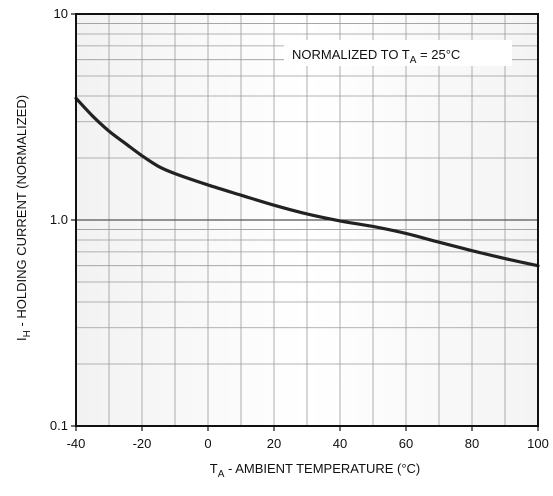 The height and width of the screenshot is (496, 553). Describe the element at coordinates (406, 443) in the screenshot. I see `x-tick-label: 60` at that location.